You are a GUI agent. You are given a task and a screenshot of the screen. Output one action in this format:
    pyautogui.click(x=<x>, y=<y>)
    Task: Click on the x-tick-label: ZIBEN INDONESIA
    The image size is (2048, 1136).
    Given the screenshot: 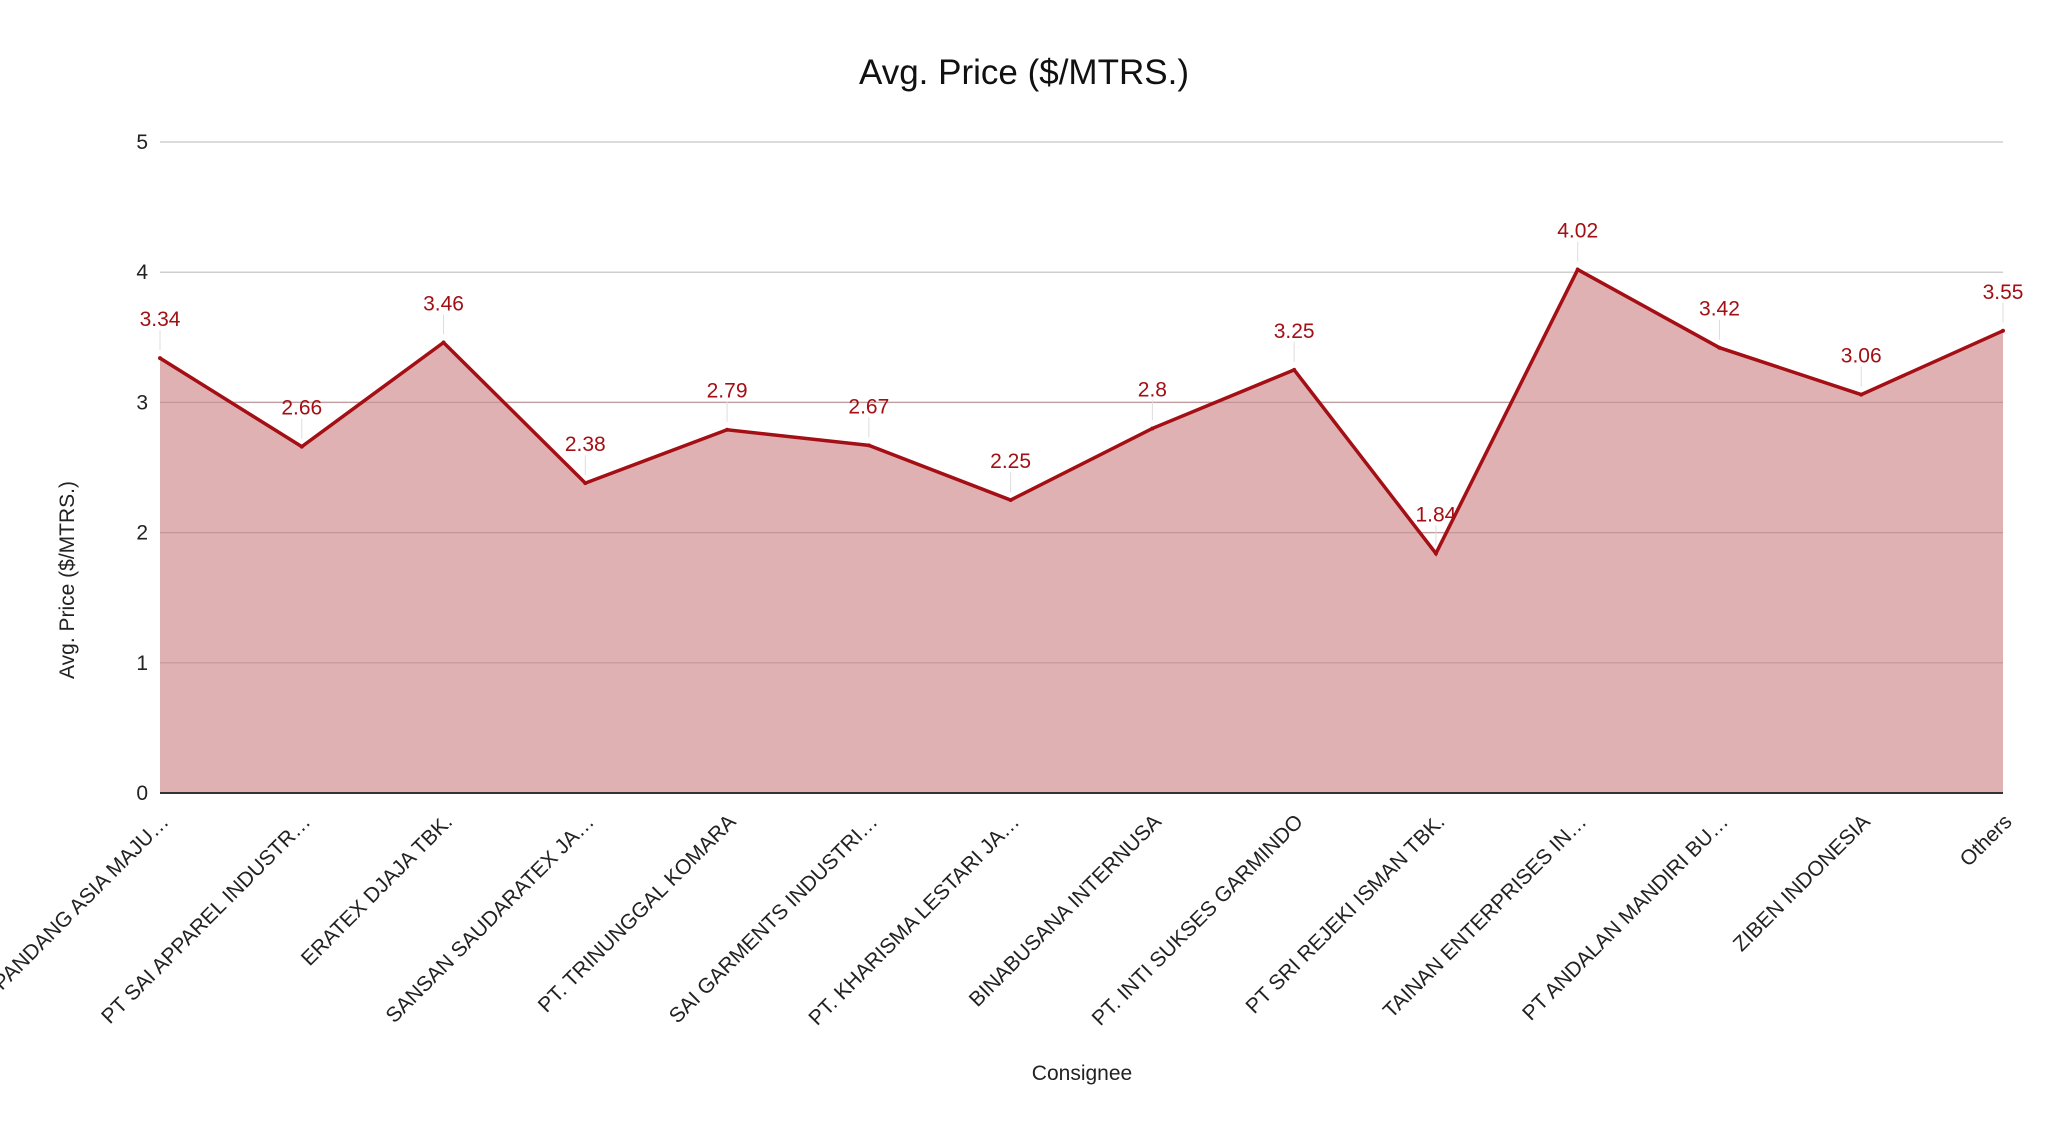 What is the action you would take?
    pyautogui.click(x=1802, y=883)
    